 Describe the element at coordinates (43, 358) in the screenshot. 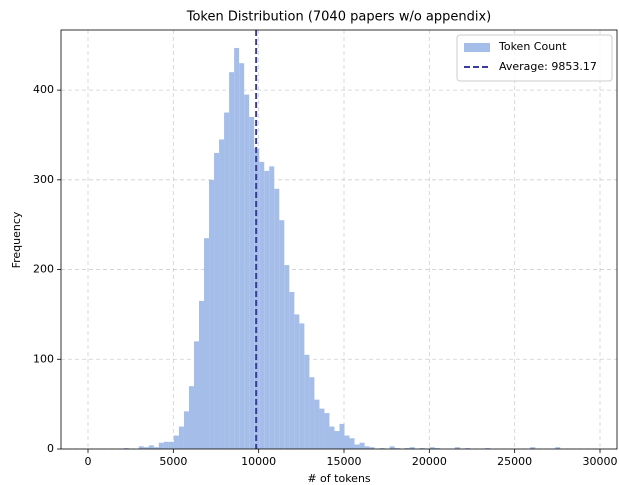

I see `y-tick-label: 100` at that location.